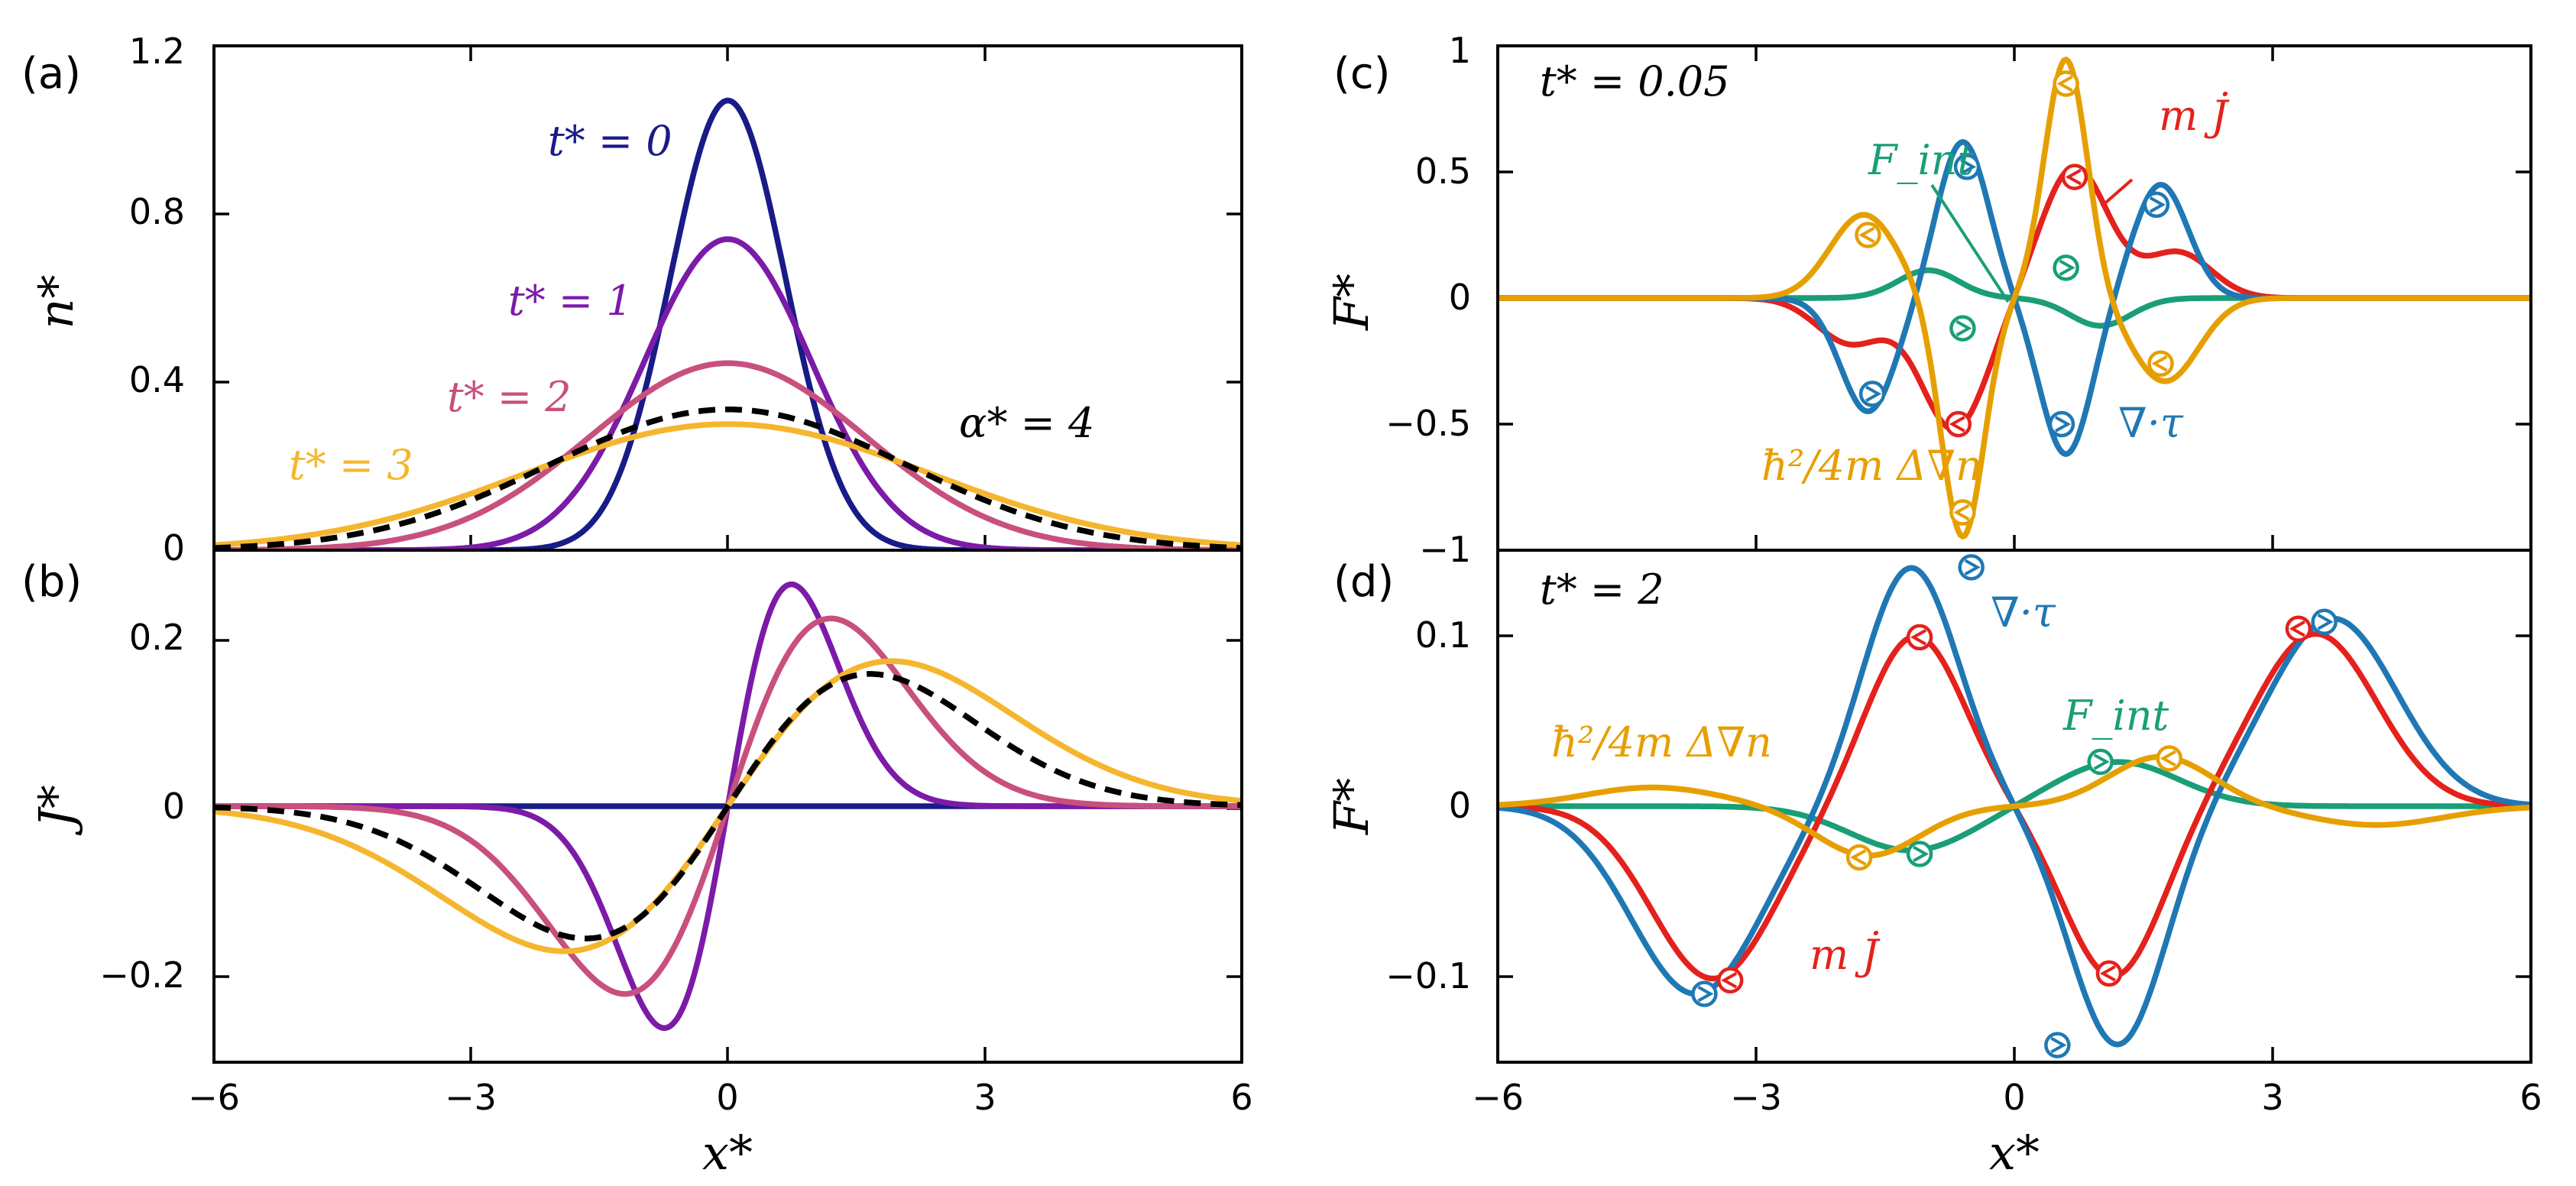  I want to click on panel-c-time-annotation: t* = 0.05, so click(1635, 81).